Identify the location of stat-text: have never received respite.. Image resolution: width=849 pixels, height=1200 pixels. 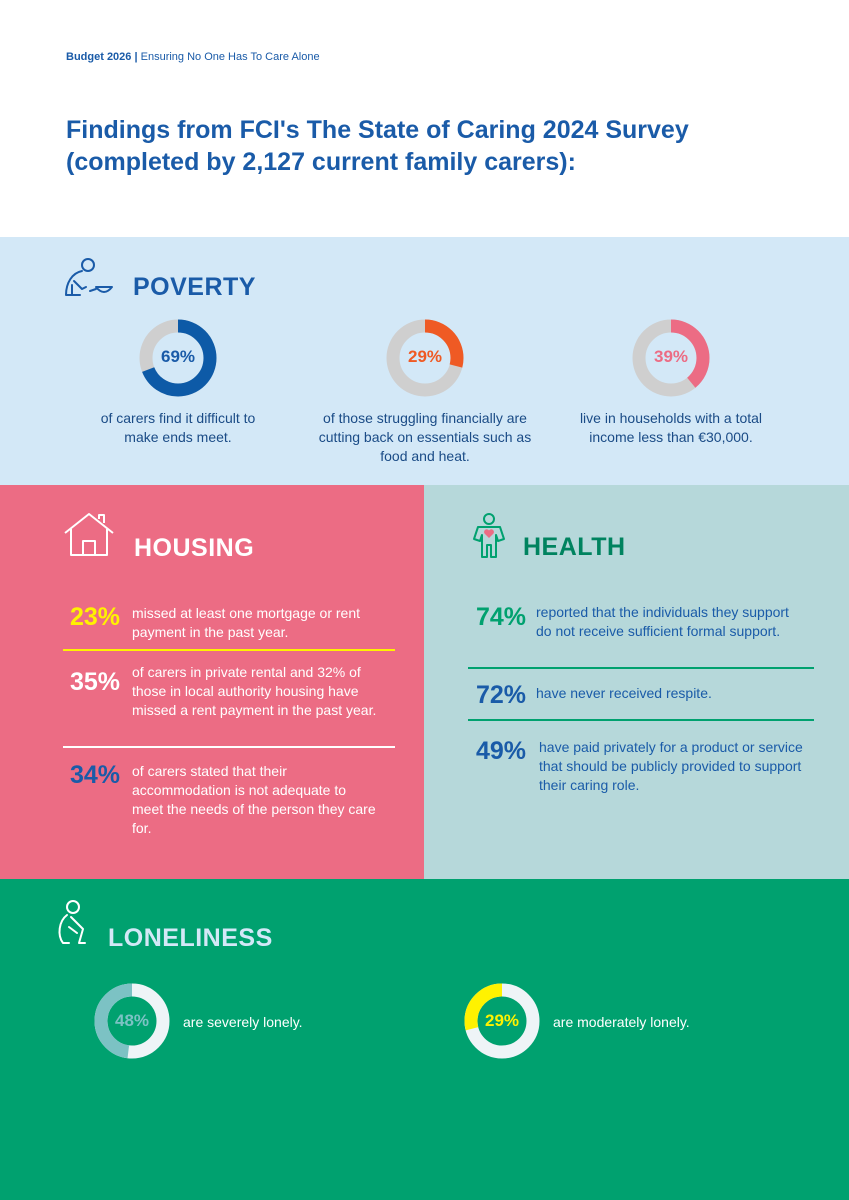
(624, 693).